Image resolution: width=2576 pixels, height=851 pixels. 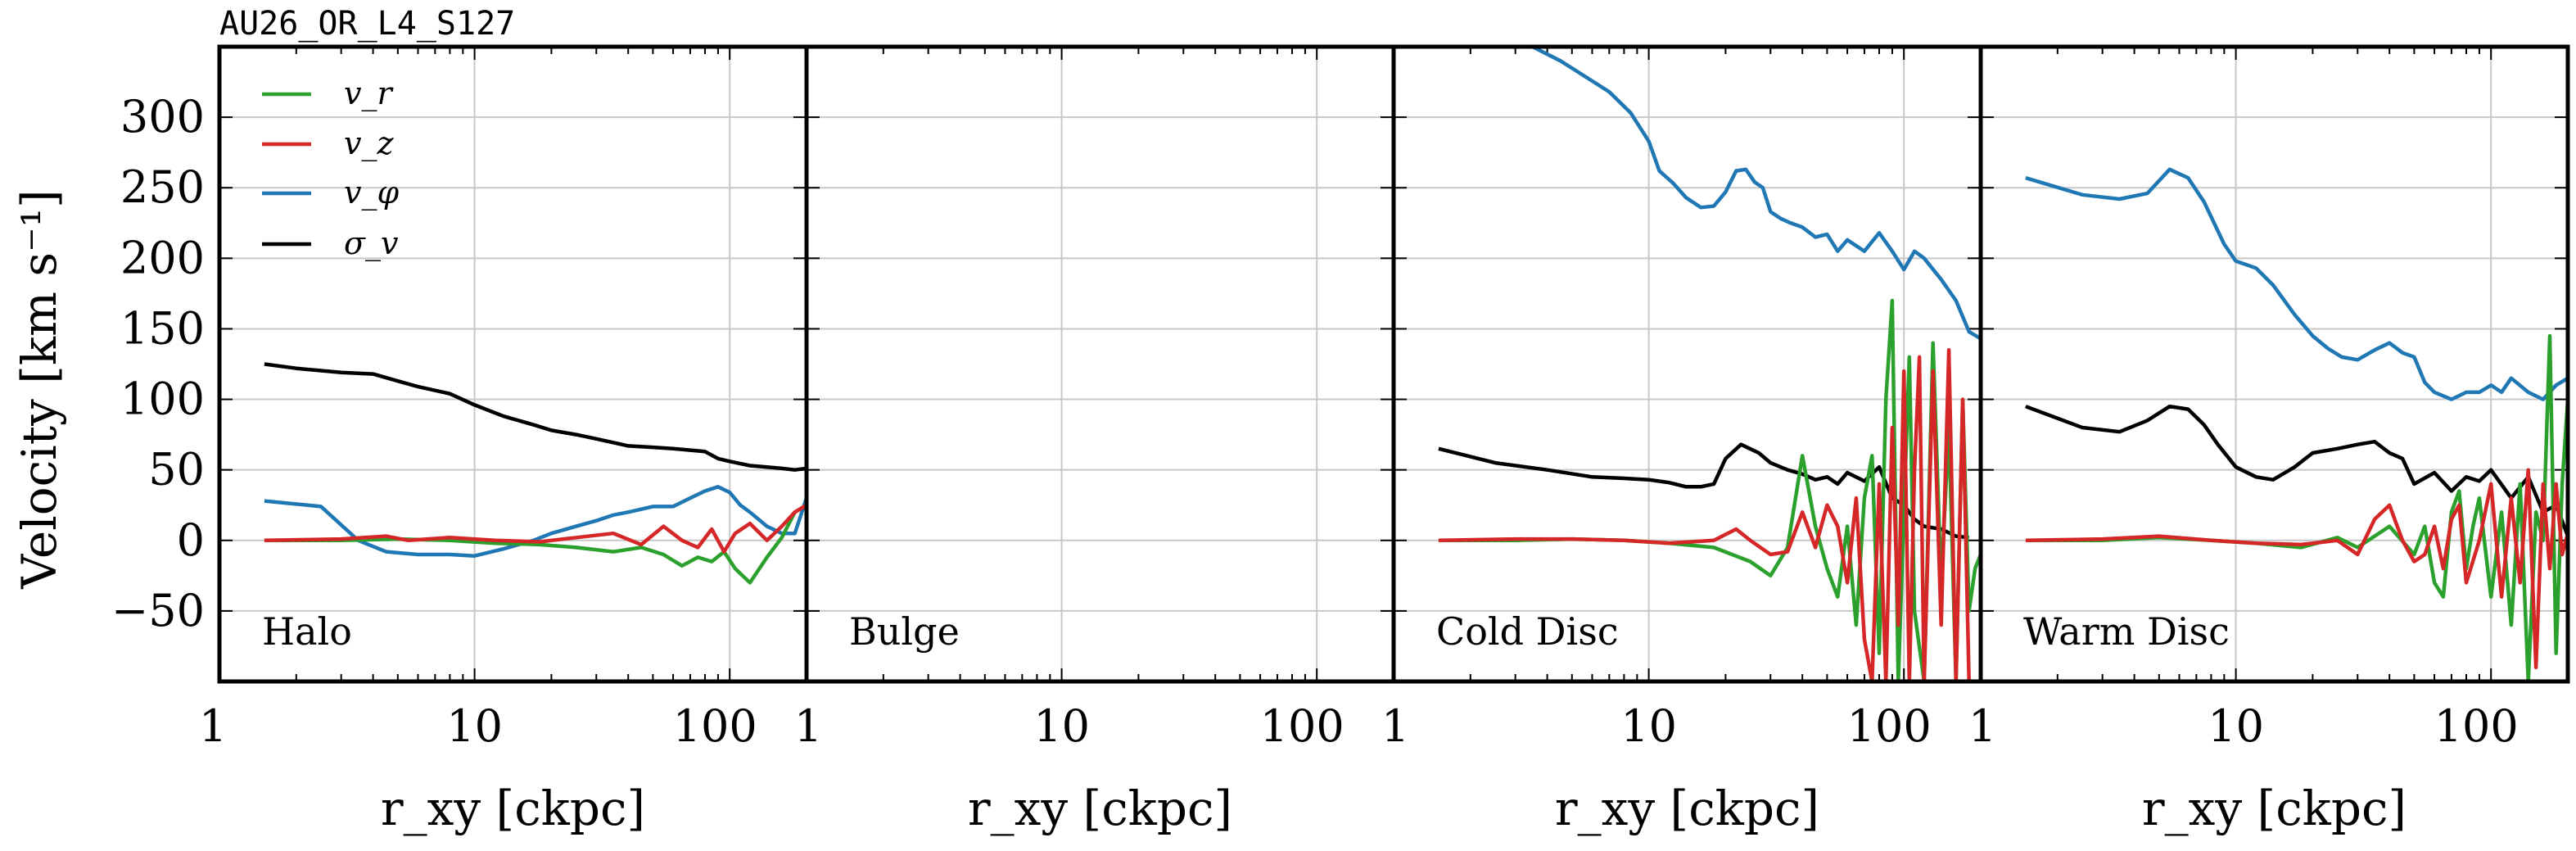 I want to click on legend-label: v_r, so click(x=369, y=93).